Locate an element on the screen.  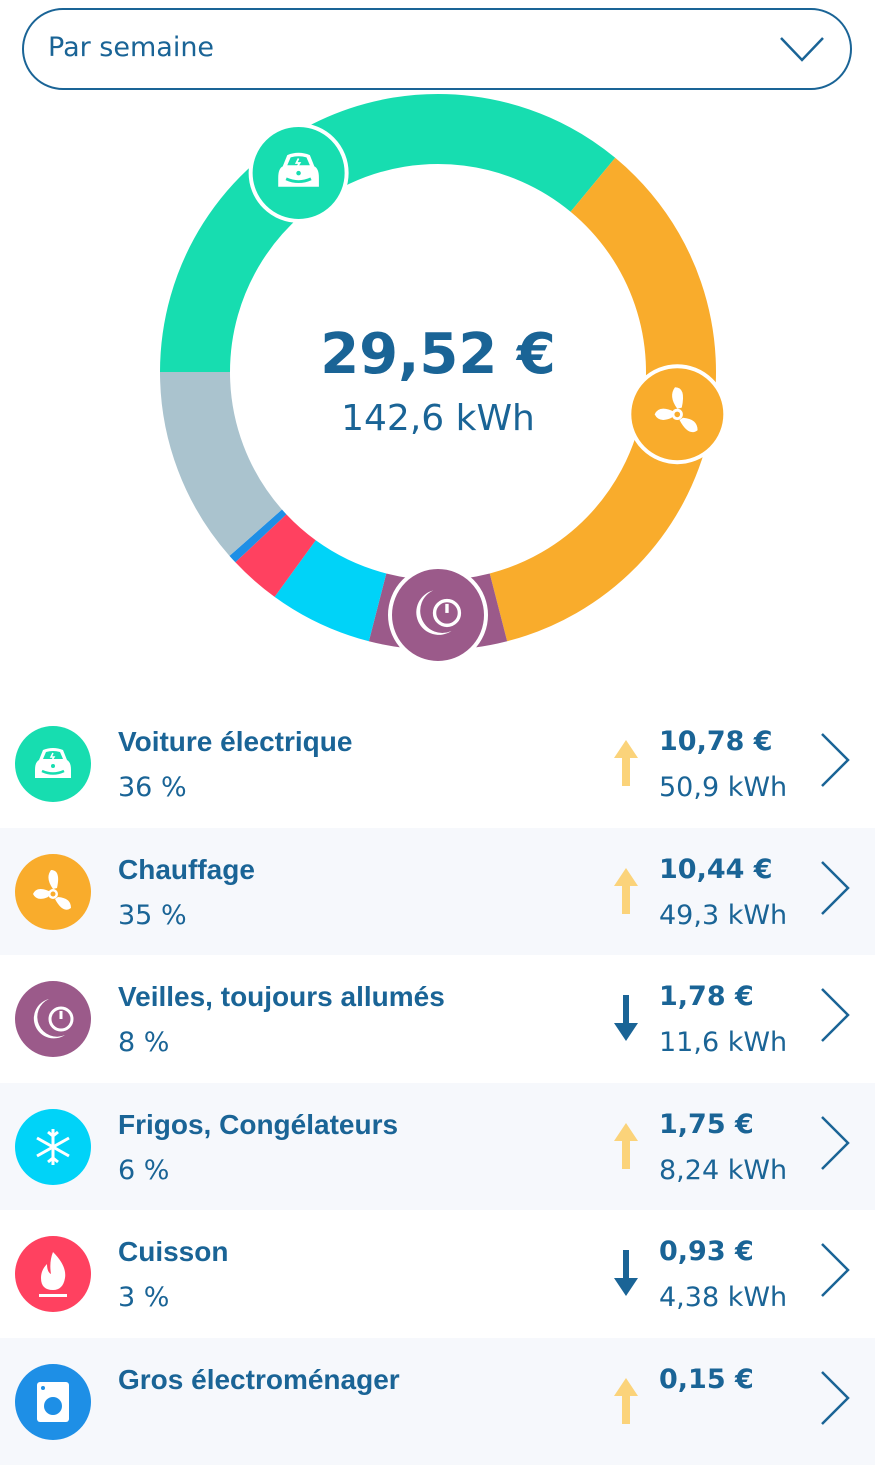
period-select-value: Par semaine is located at coordinates (131, 47).